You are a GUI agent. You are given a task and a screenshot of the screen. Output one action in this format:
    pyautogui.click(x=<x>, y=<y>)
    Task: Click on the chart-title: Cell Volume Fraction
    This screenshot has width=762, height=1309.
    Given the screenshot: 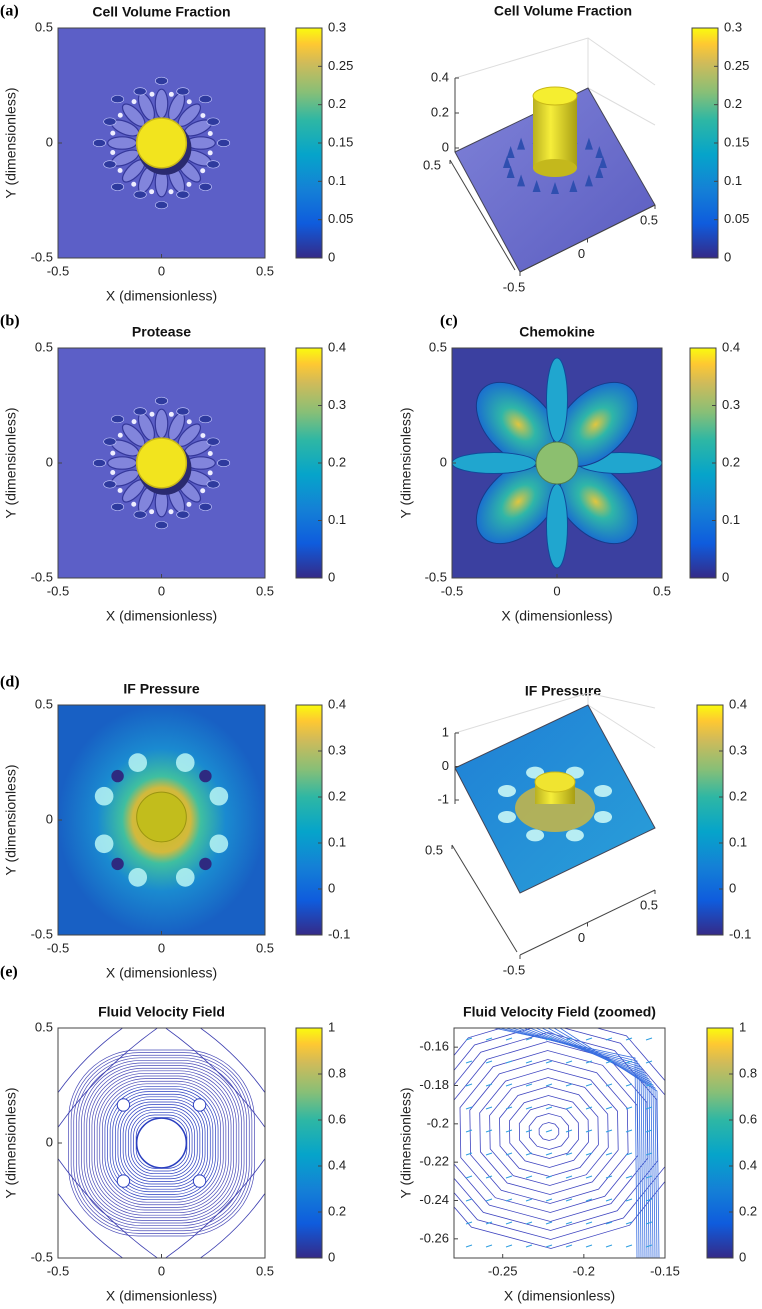 What is the action you would take?
    pyautogui.click(x=563, y=11)
    